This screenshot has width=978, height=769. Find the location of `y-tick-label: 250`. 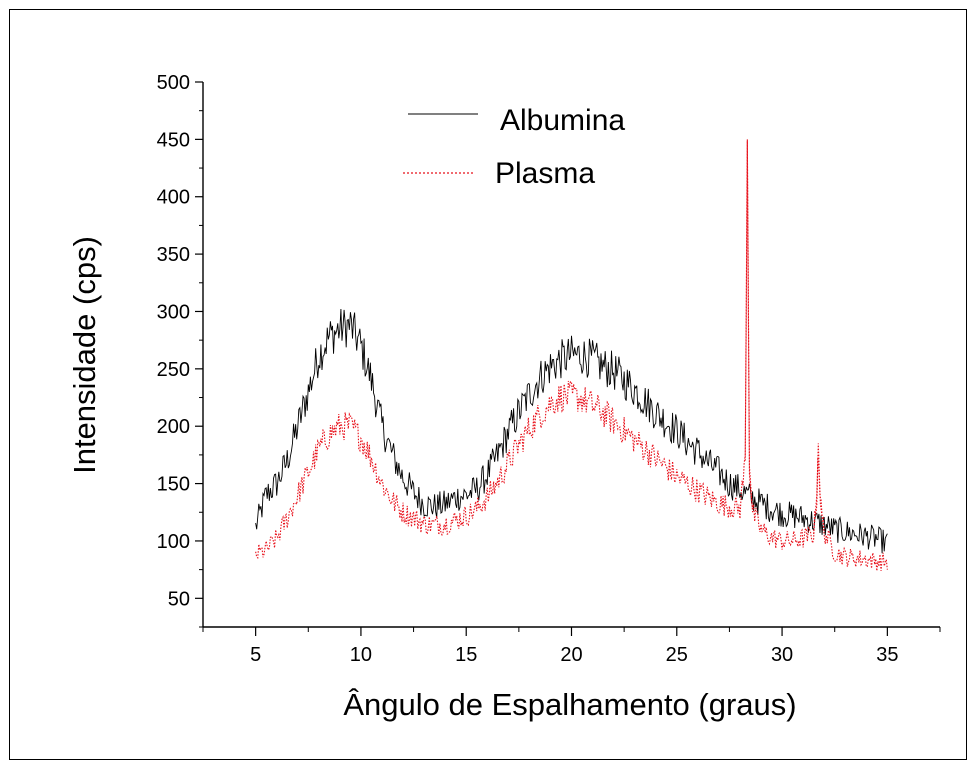

y-tick-label: 250 is located at coordinates (173, 370).